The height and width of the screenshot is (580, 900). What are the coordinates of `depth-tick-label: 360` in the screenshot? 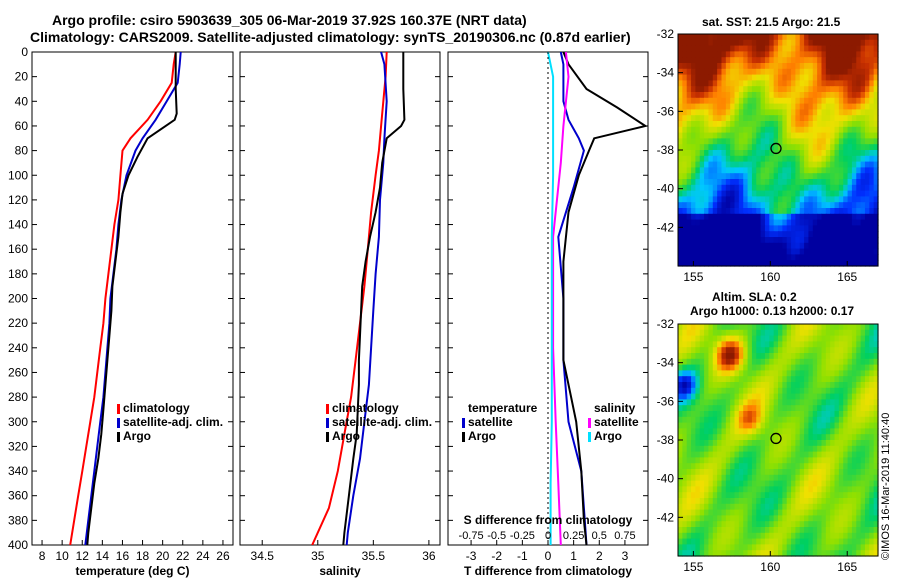 It's located at (18, 496).